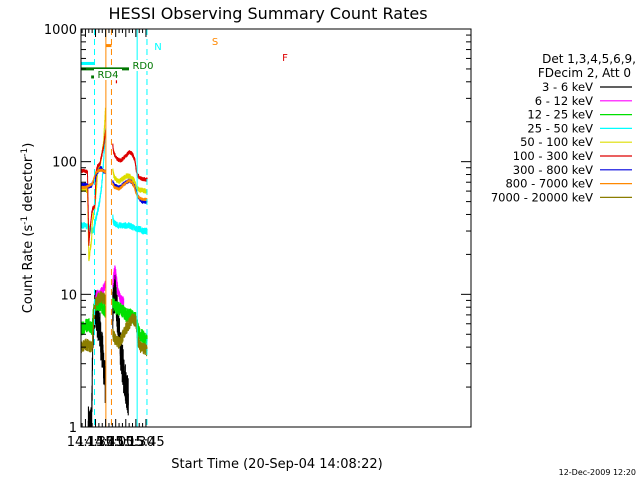 This screenshot has height=480, width=640. Describe the element at coordinates (73, 428) in the screenshot. I see `y-tick-label-1: 1` at that location.